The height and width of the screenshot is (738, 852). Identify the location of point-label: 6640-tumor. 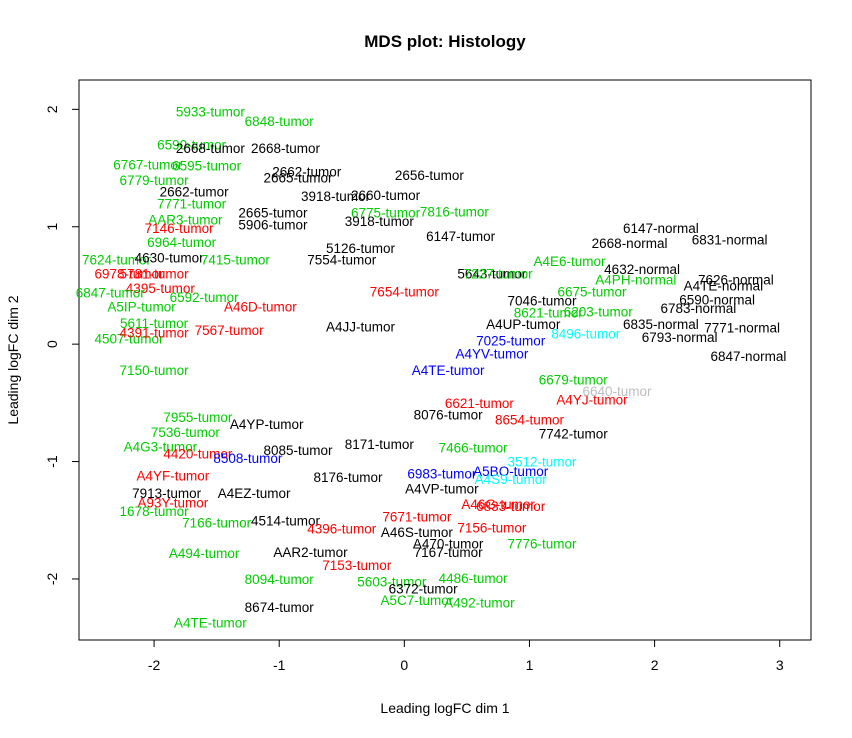
(618, 391).